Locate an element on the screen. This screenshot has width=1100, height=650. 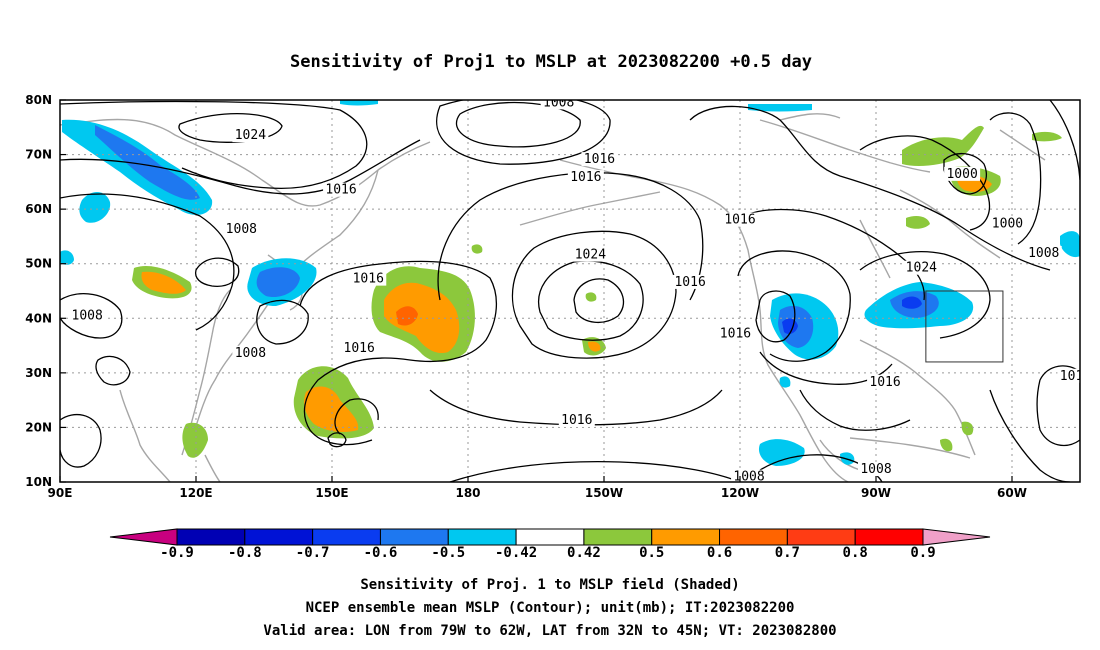
colorbar-label: -0.9 is located at coordinates (177, 553).